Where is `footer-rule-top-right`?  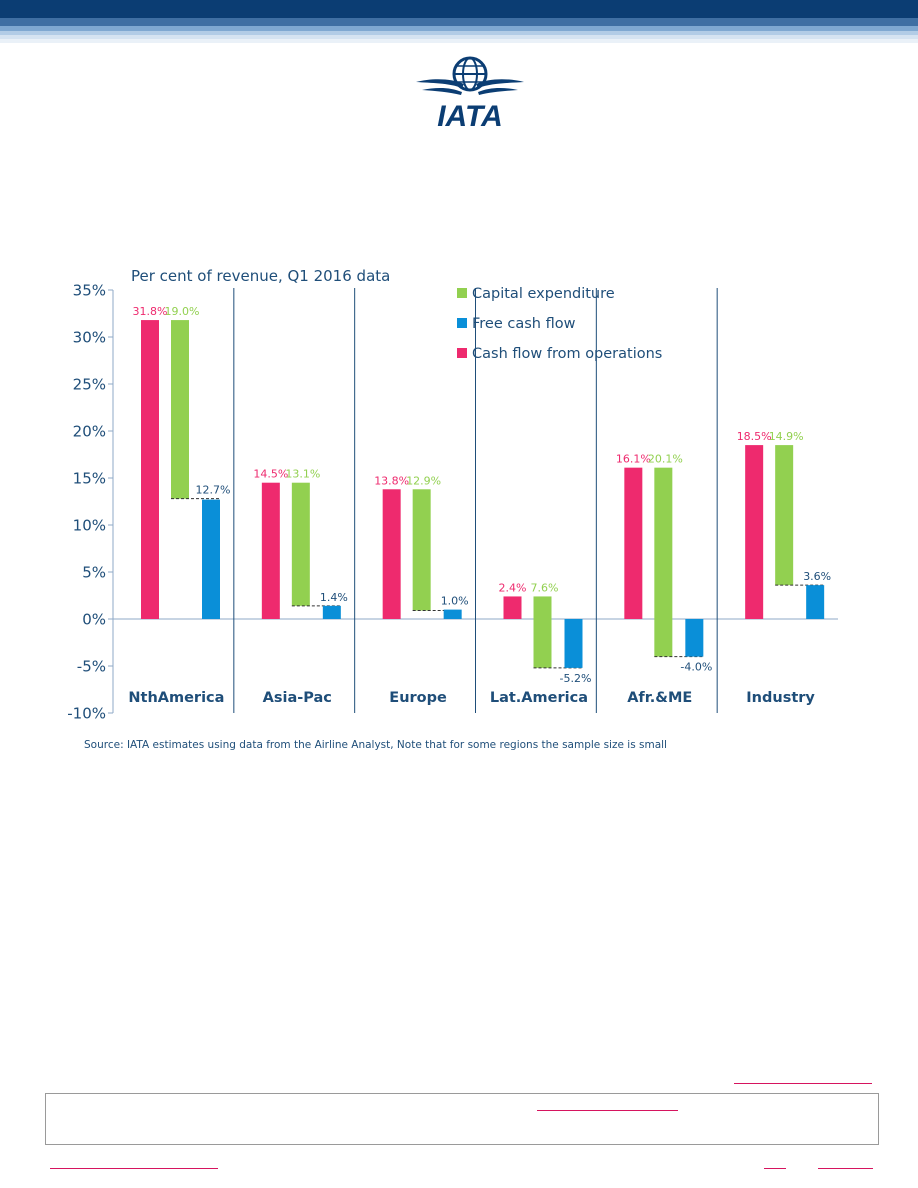 footer-rule-top-right is located at coordinates (803, 1083).